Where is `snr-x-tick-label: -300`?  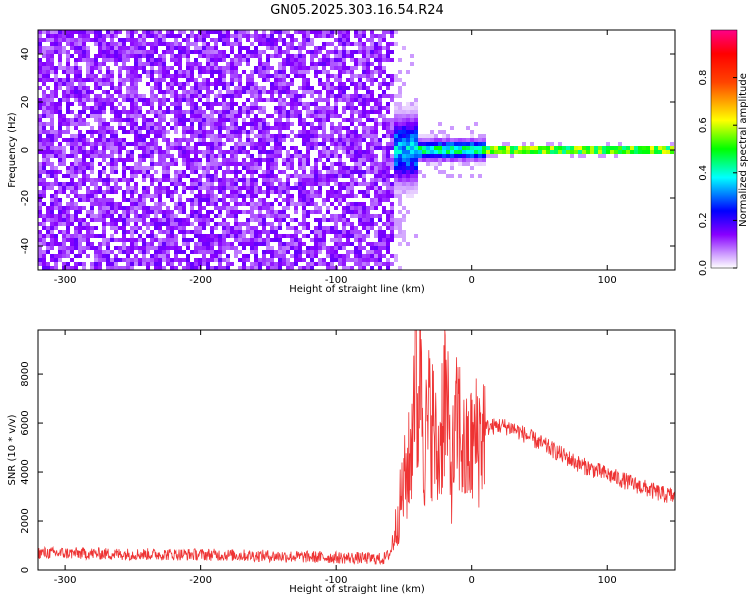
snr-x-tick-label: -300 is located at coordinates (65, 580).